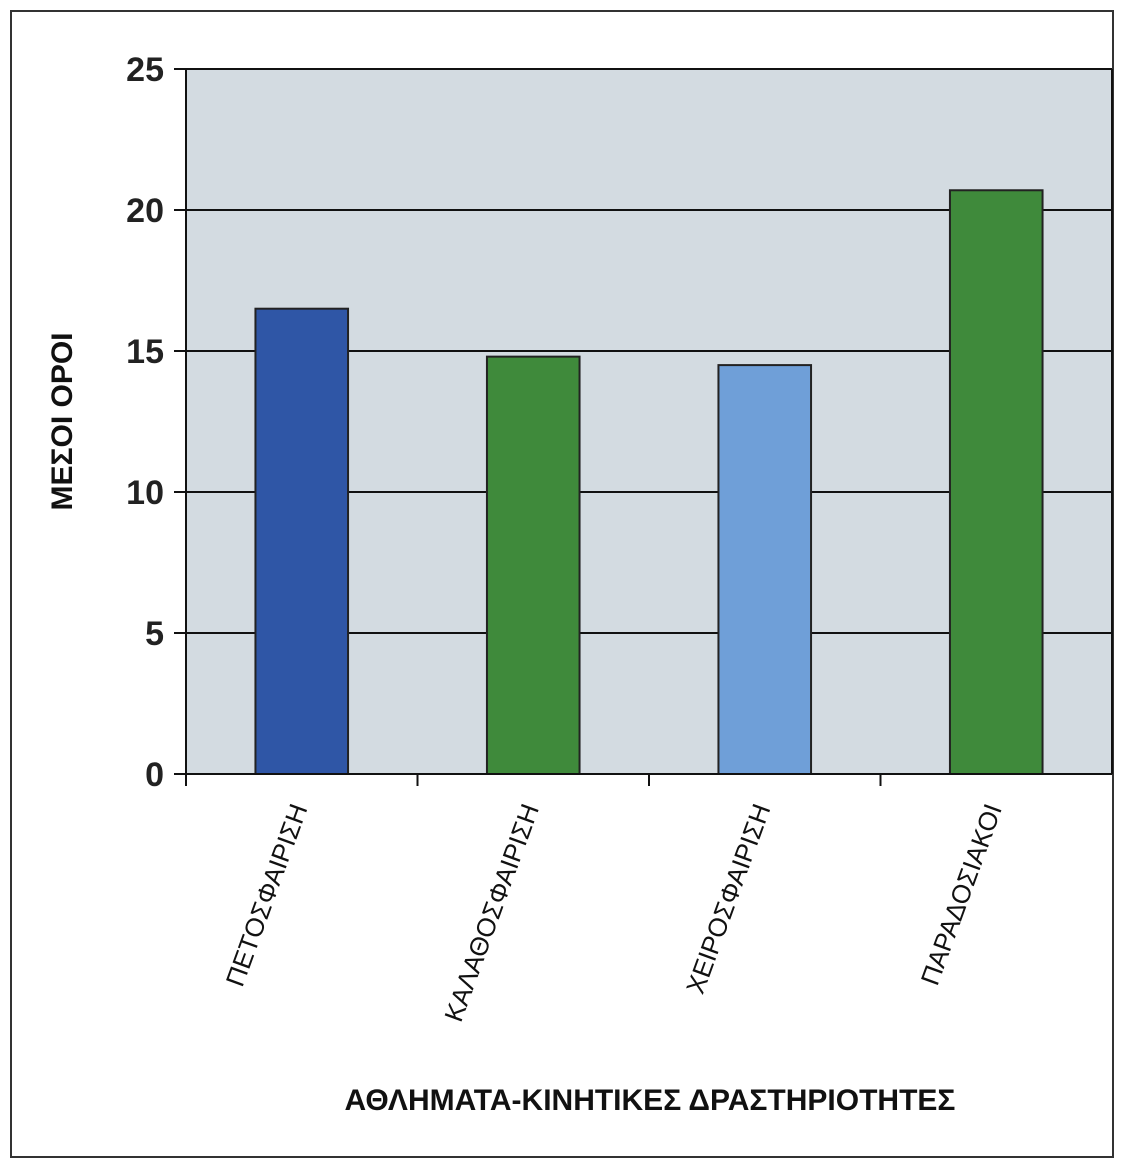 The width and height of the screenshot is (1124, 1168). Describe the element at coordinates (961, 894) in the screenshot. I see `x-tick-label: ΠΑΡΑΔΟΣΙΑΚΟΙ` at that location.